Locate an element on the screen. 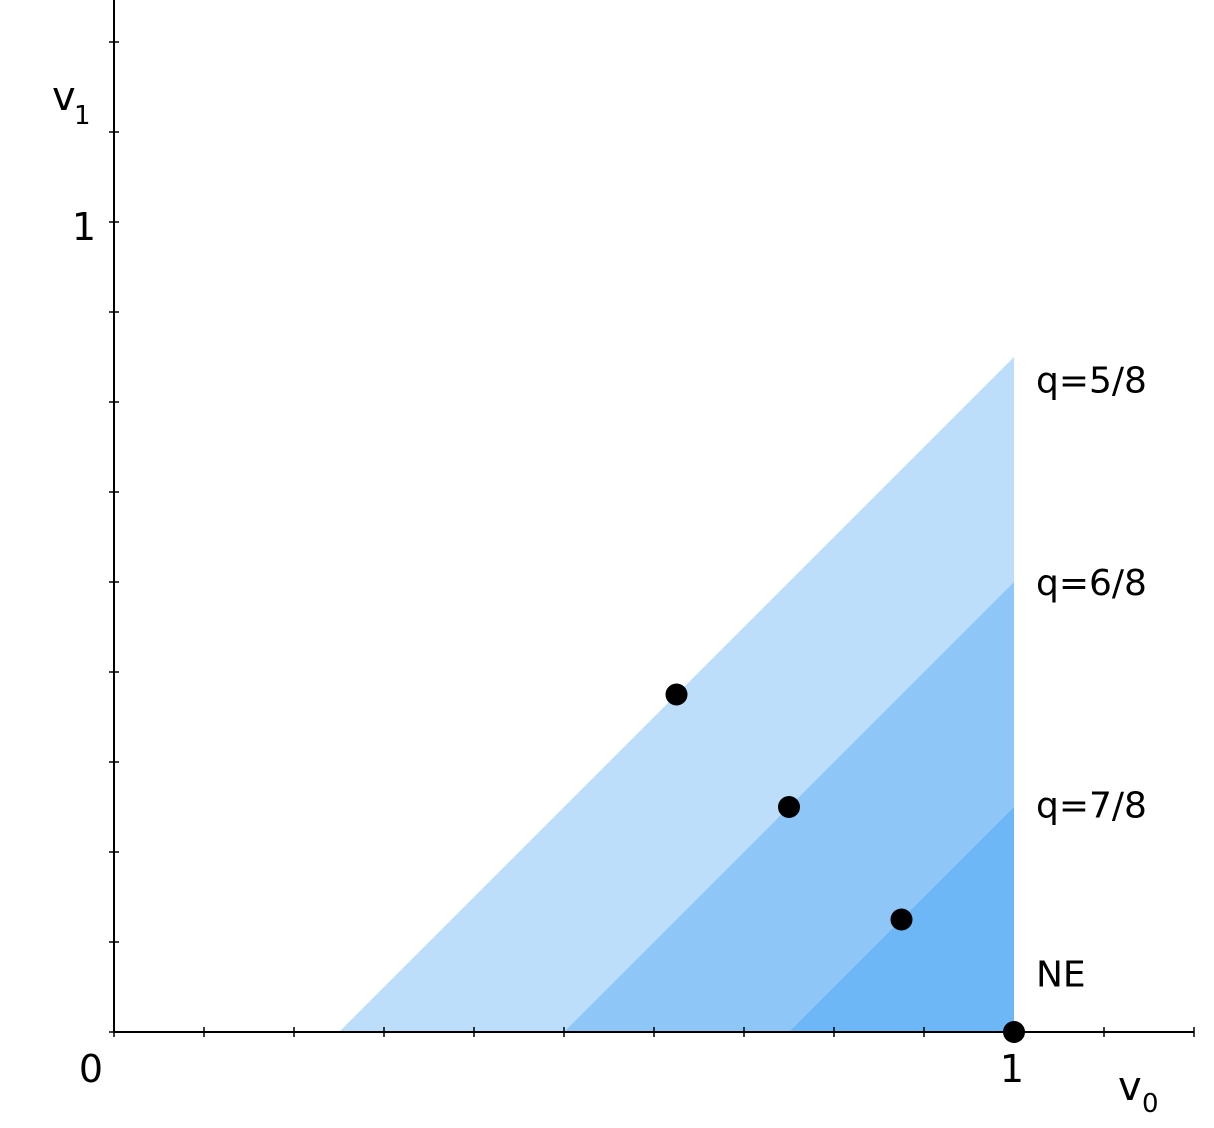 The image size is (1214, 1128). y-axis-label: v 1 is located at coordinates (71, 102).